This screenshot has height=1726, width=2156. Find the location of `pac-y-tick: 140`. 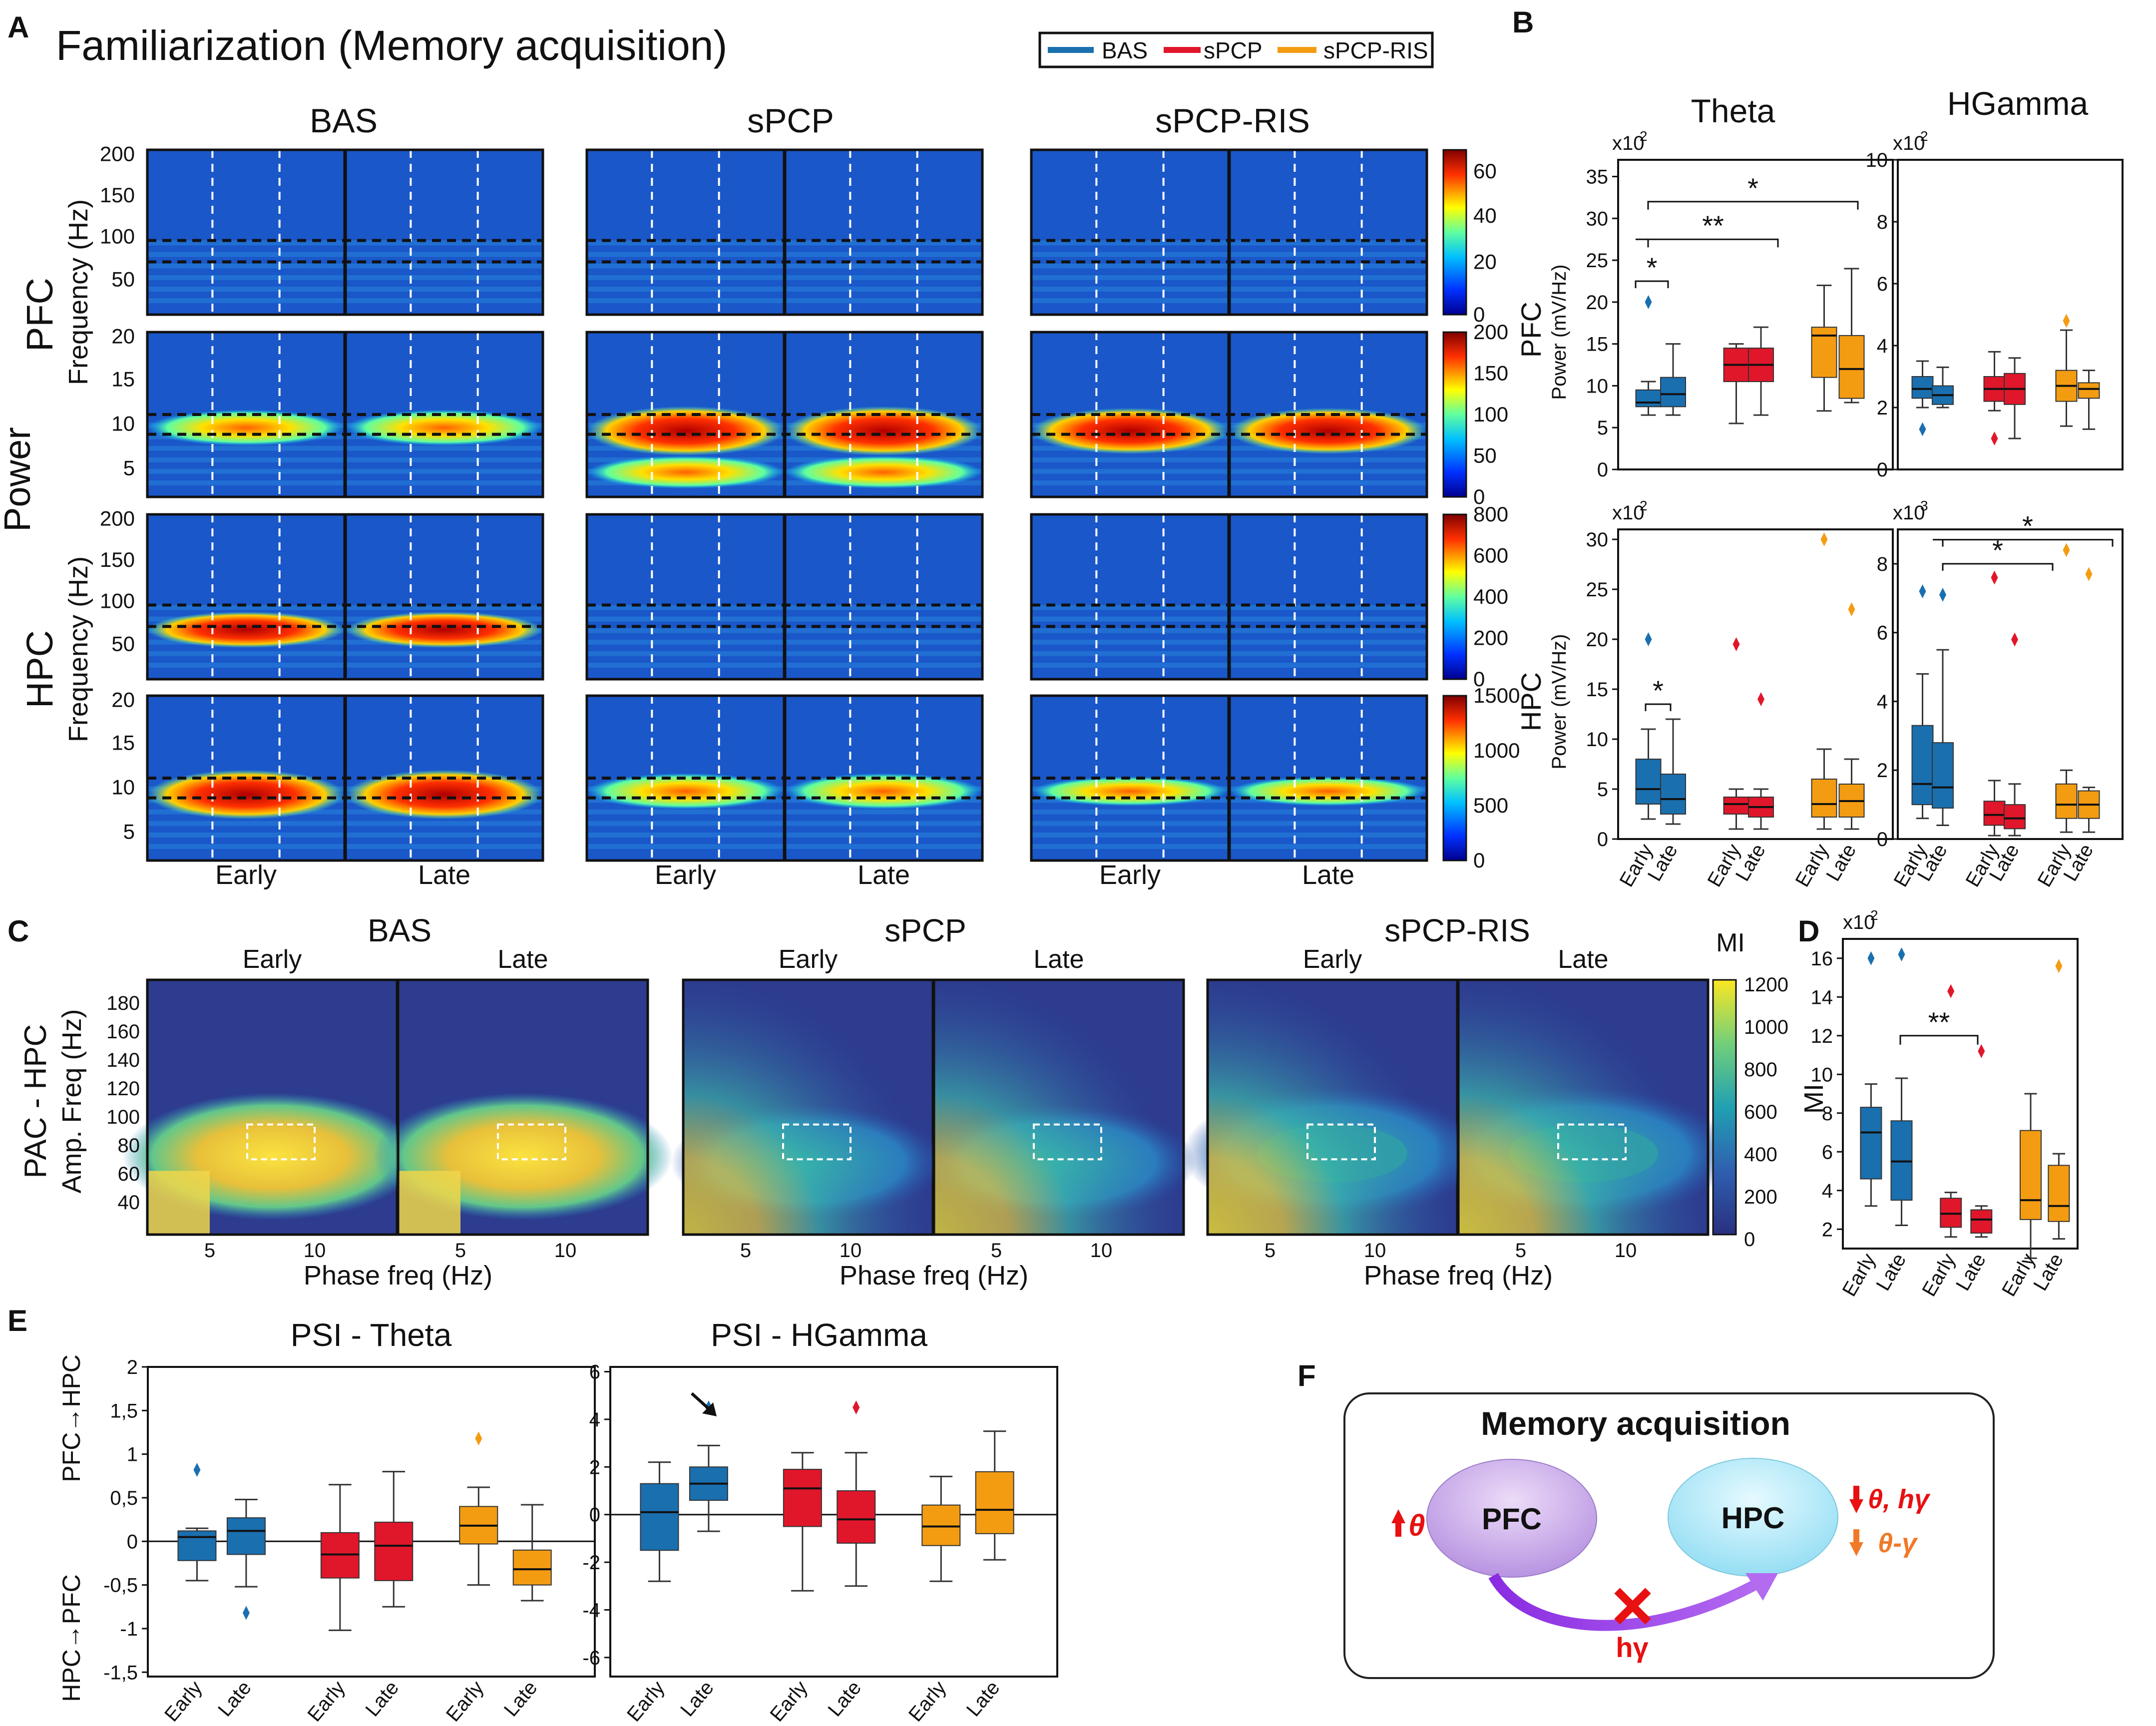

pac-y-tick: 140 is located at coordinates (123, 1060).